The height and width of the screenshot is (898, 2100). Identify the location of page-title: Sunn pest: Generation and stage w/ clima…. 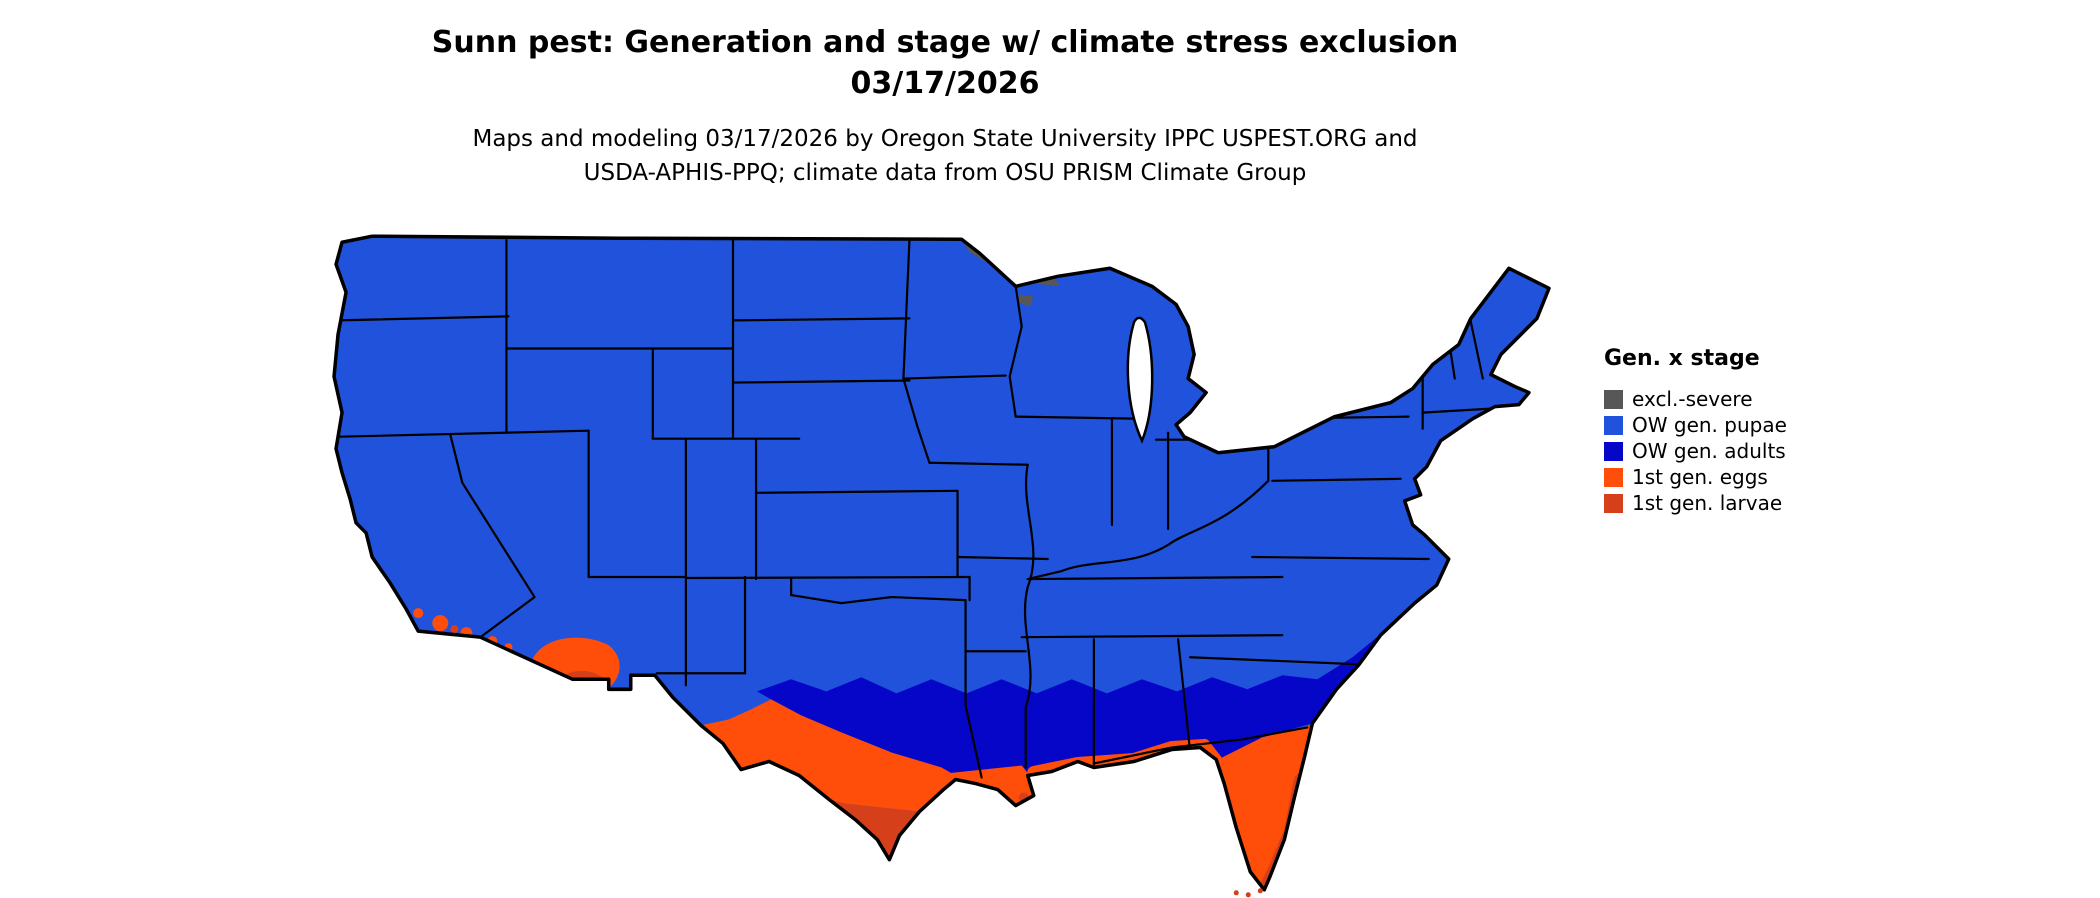
(945, 63).